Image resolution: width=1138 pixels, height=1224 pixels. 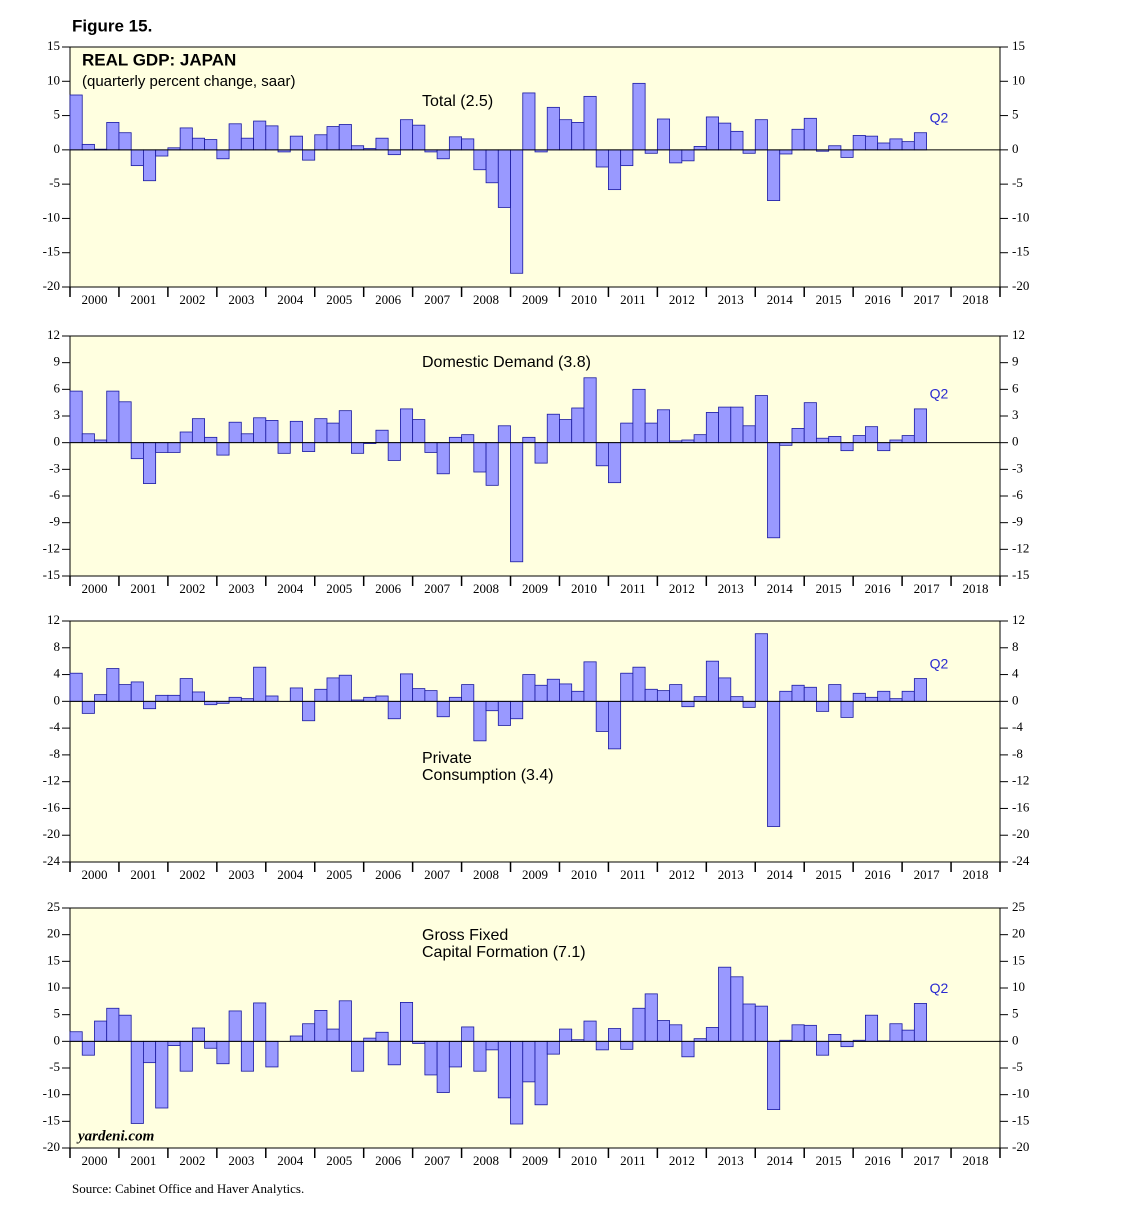 I want to click on x-tick-label: 2015, so click(x=829, y=588).